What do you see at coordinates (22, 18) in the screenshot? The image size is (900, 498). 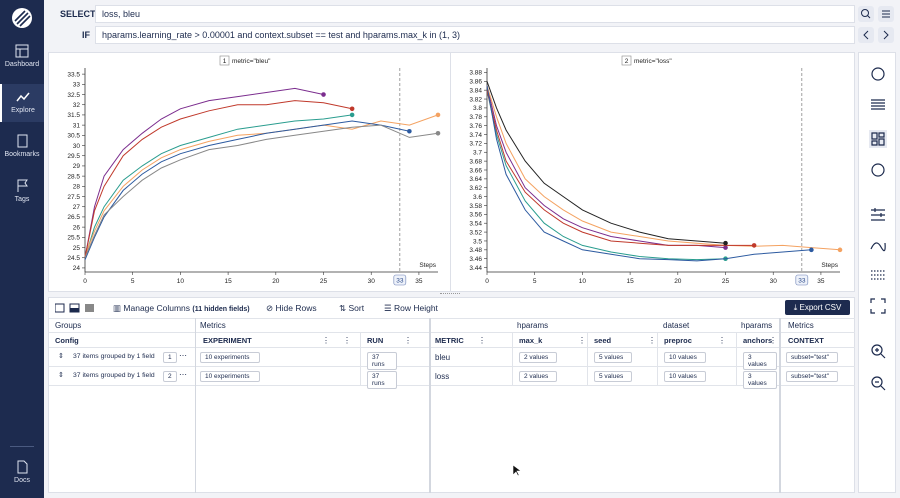 I see `logo` at bounding box center [22, 18].